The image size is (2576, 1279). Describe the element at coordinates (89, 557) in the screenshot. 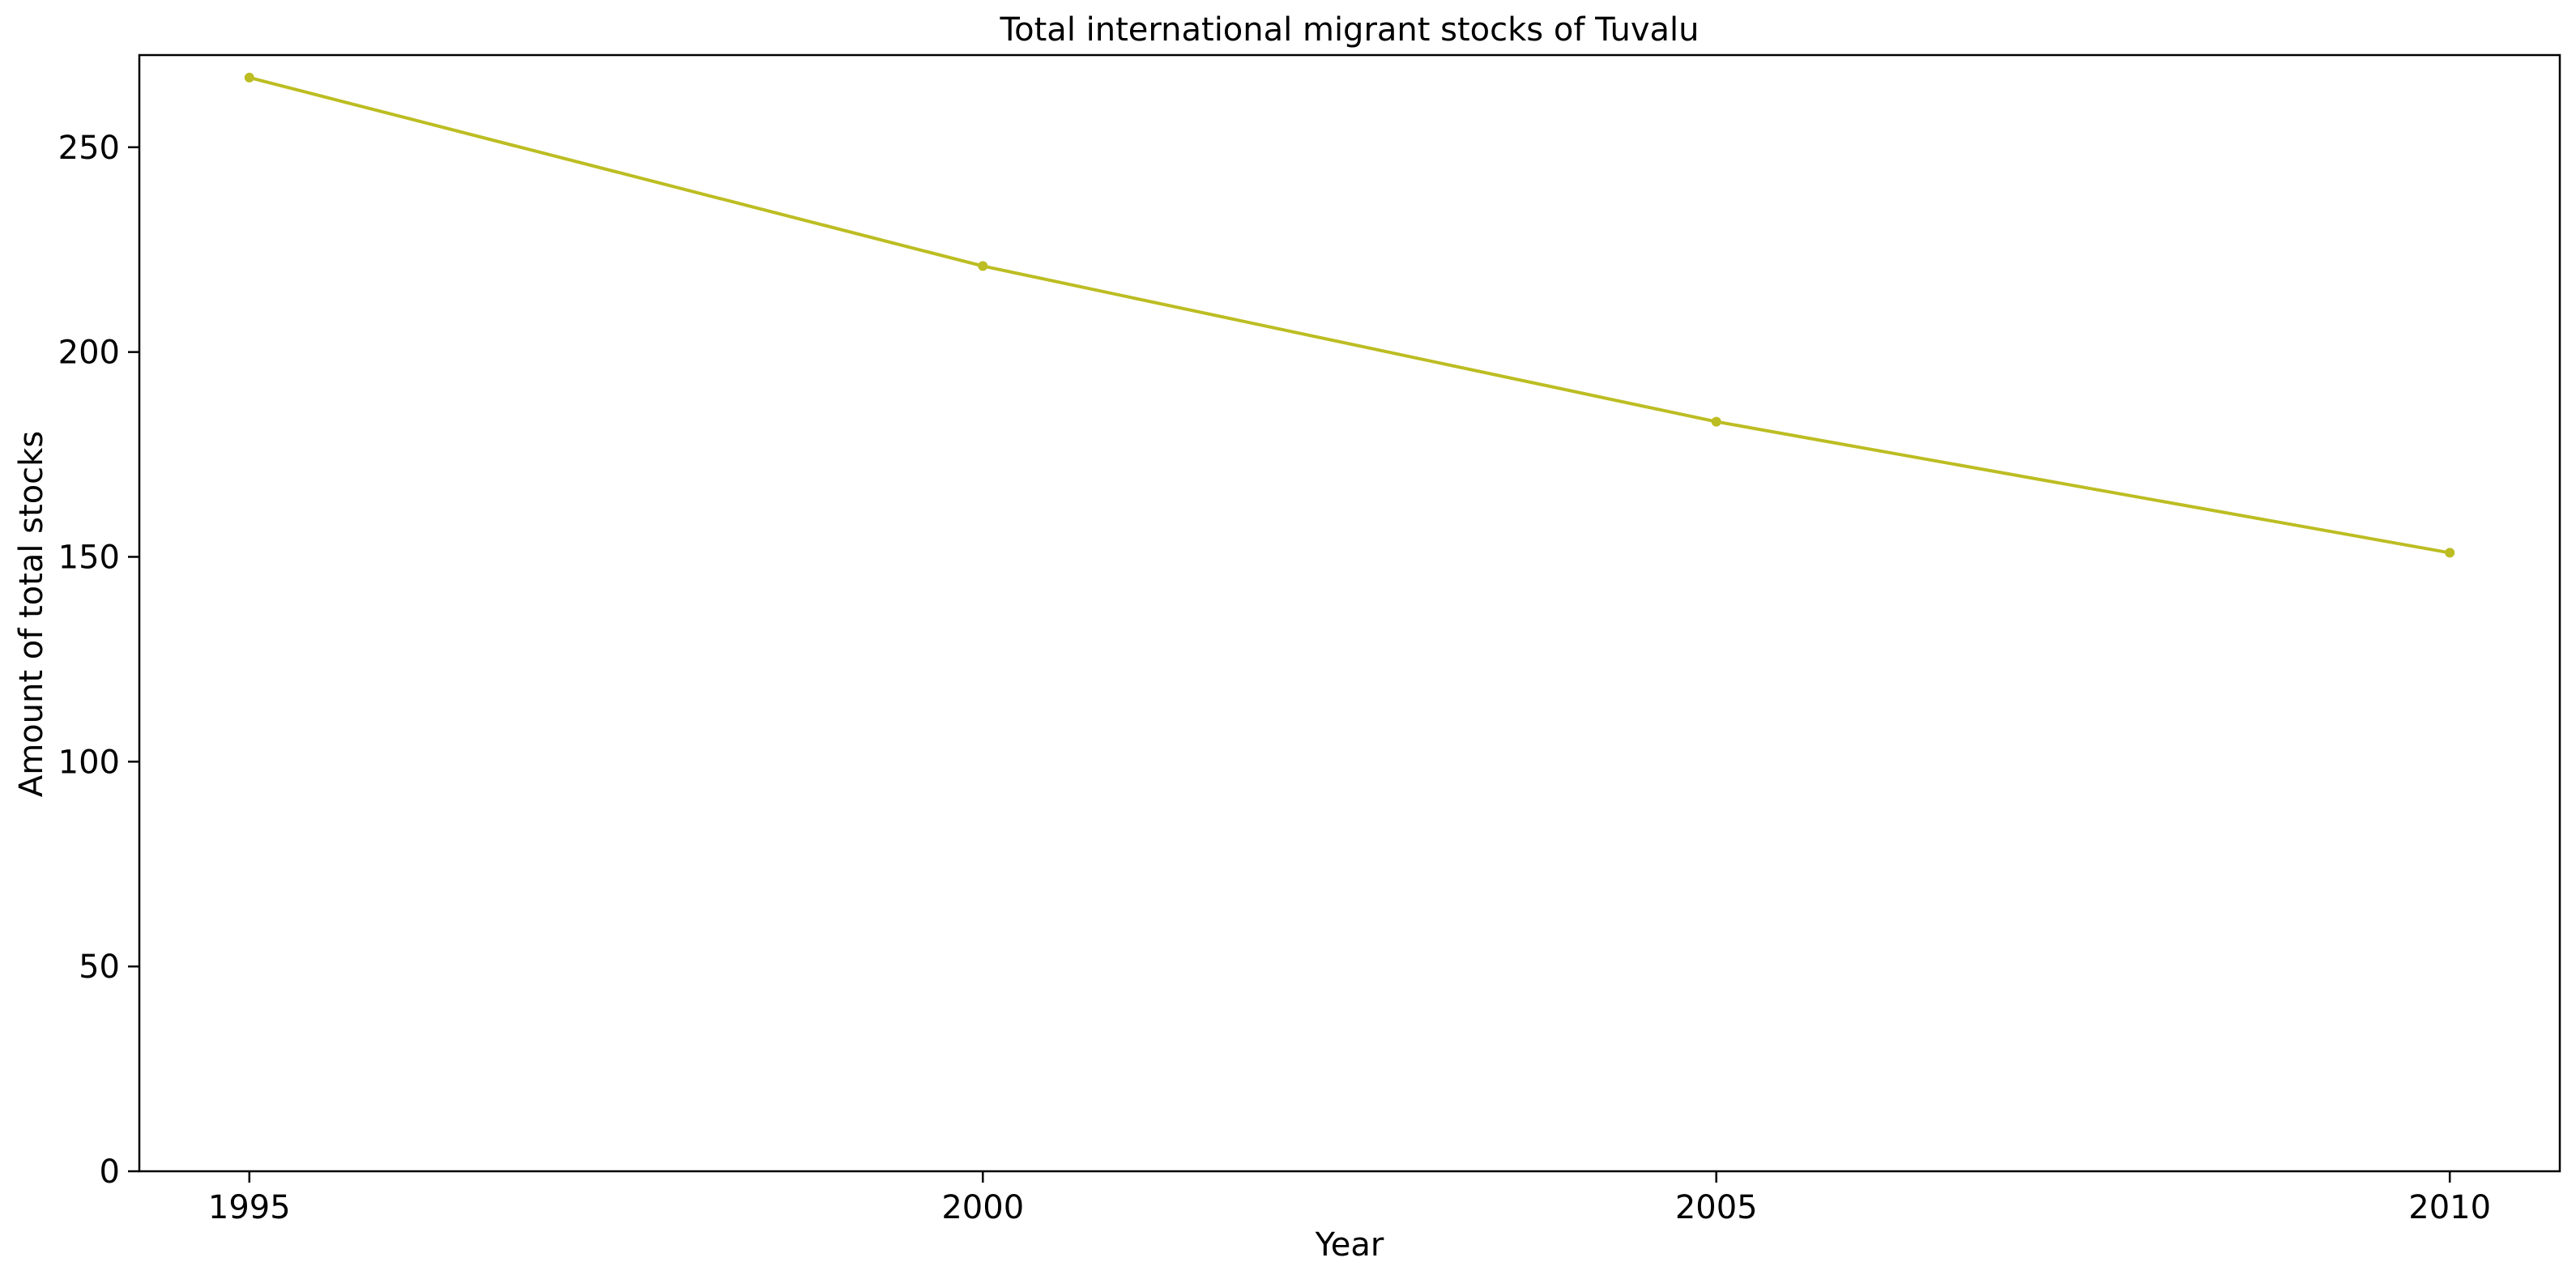

I see `y-tick-label: 150` at that location.